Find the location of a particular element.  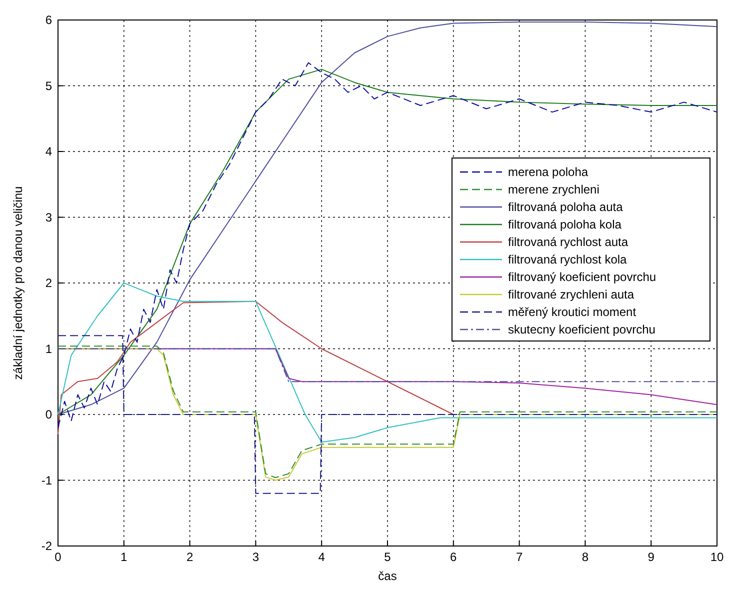

x-tick-label: 2 is located at coordinates (190, 557).